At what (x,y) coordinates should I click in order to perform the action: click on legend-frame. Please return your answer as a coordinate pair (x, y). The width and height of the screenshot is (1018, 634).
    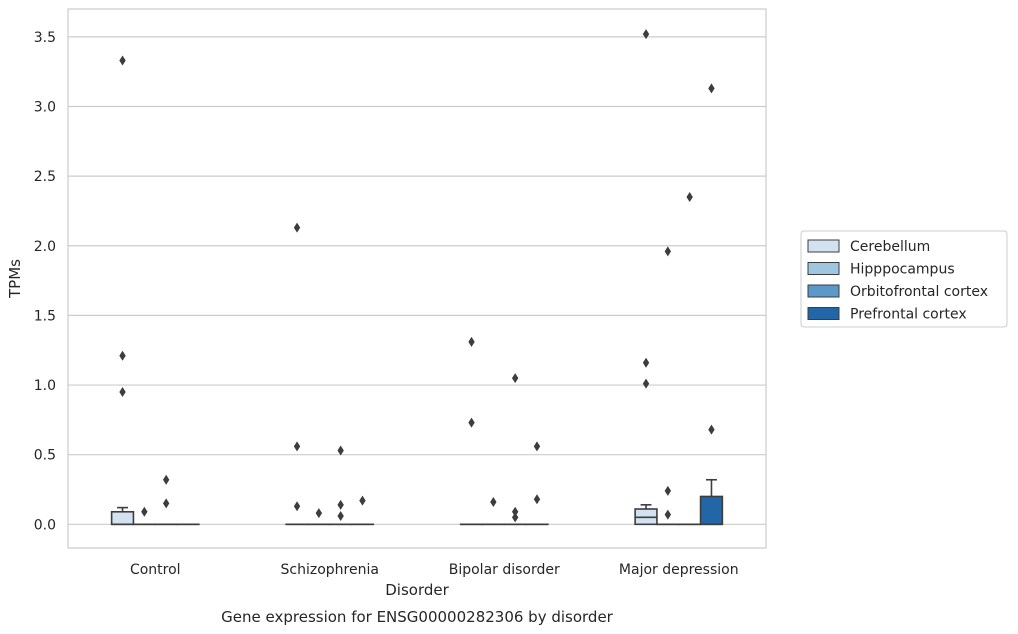
    Looking at the image, I should click on (904, 279).